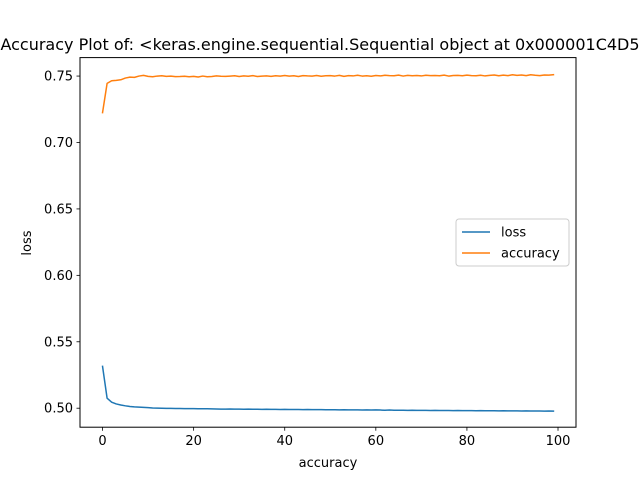 This screenshot has width=640, height=480. I want to click on y-tick-label: 0.60, so click(58, 276).